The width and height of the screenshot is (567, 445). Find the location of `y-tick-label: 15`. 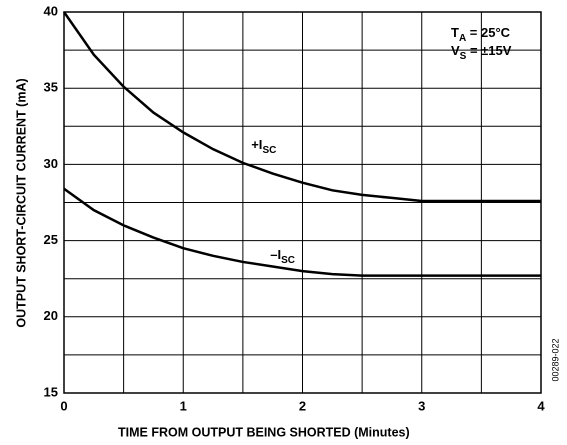

y-tick-label: 15 is located at coordinates (51, 391).